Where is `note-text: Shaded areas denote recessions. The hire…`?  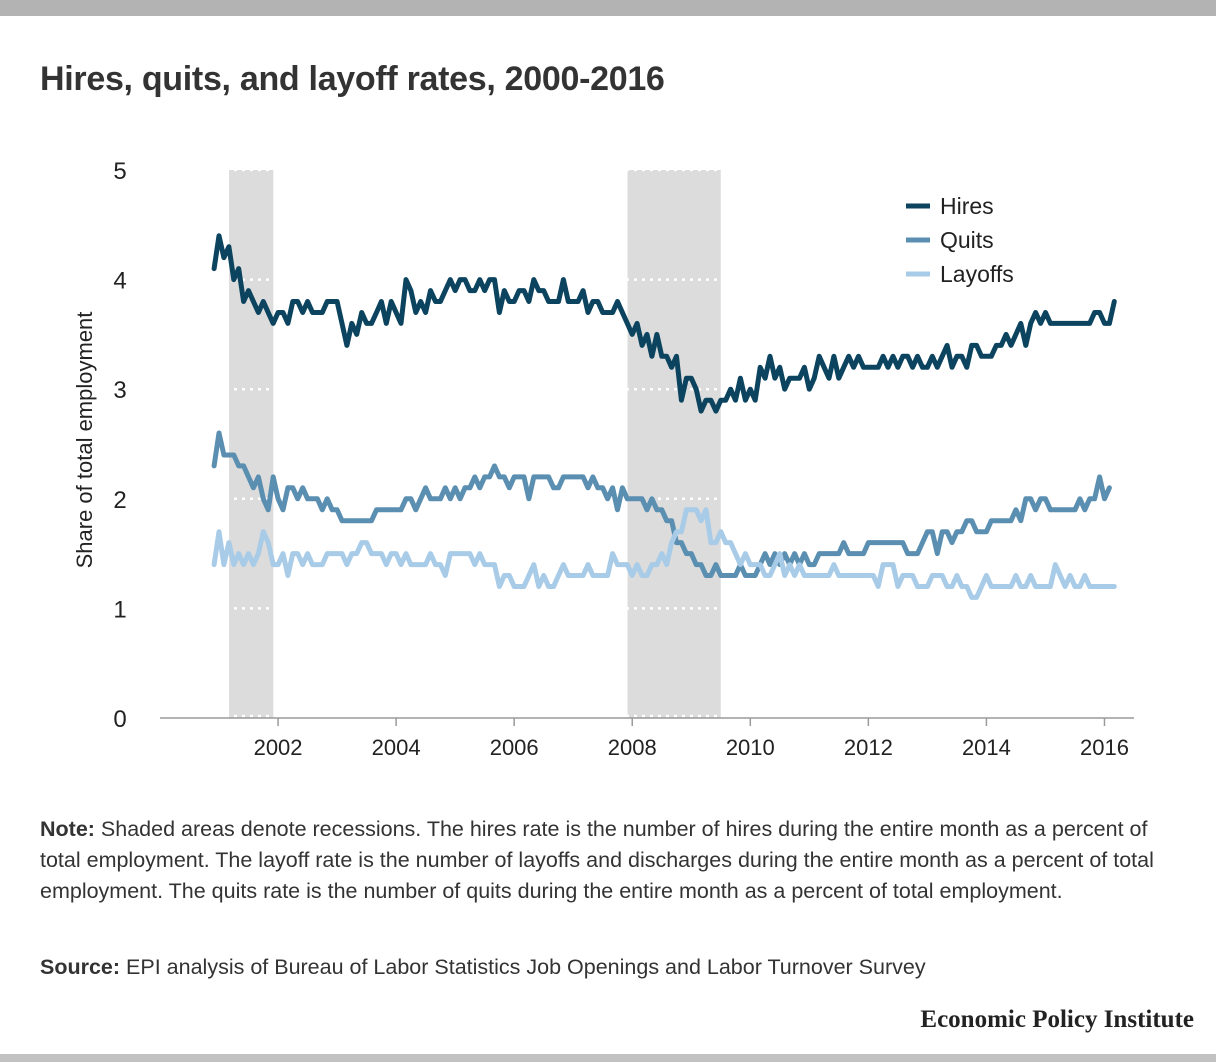 note-text: Shaded areas denote recessions. The hire… is located at coordinates (597, 860).